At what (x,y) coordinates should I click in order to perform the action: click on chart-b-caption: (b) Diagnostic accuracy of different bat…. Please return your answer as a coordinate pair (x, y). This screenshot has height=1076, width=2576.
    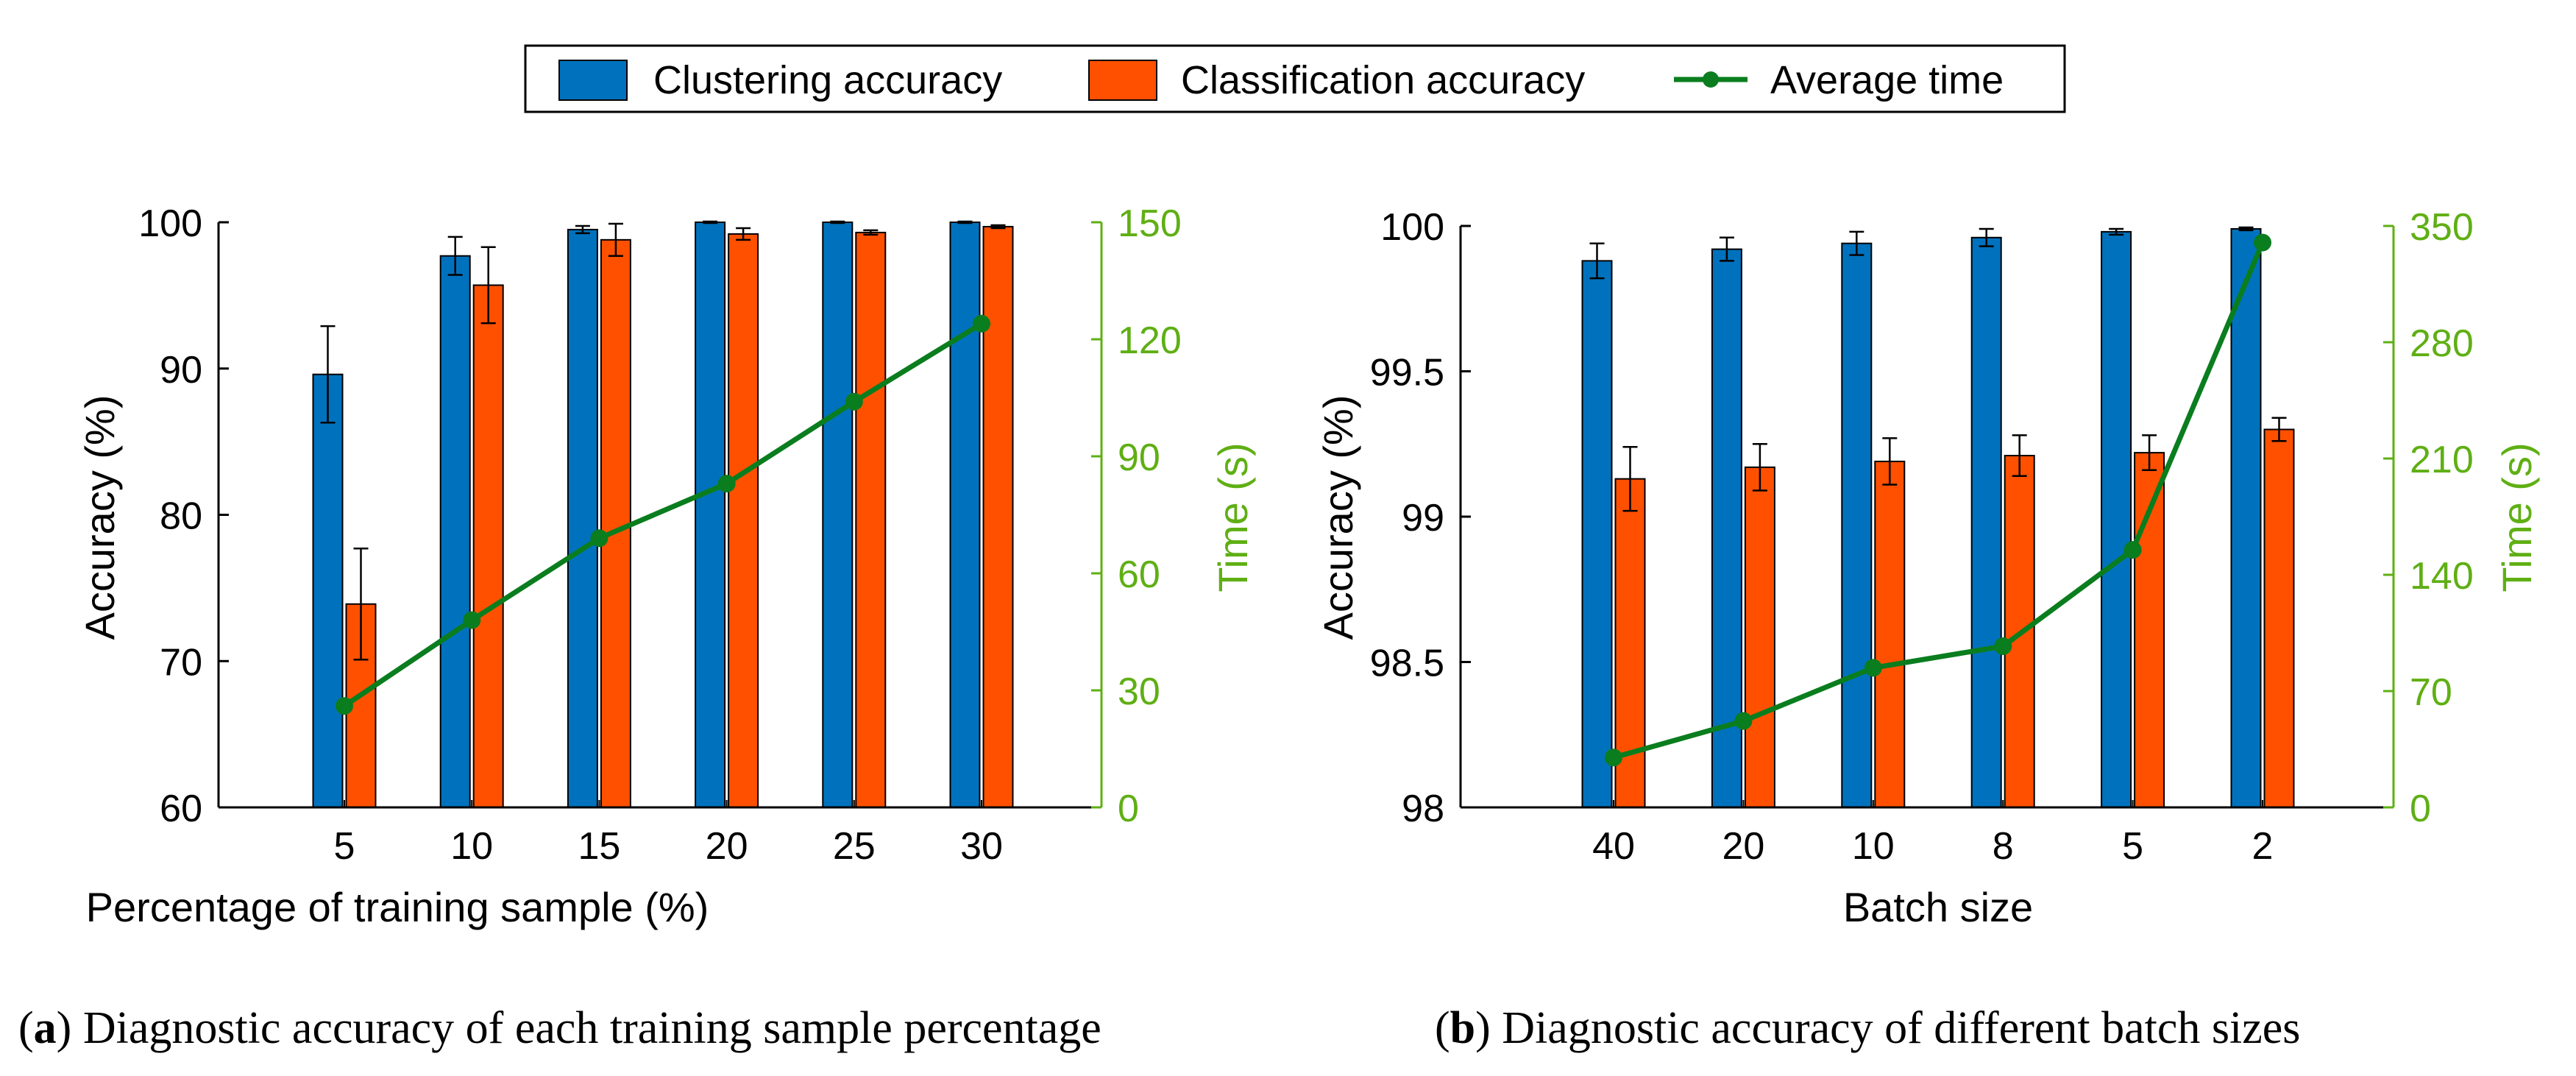
    Looking at the image, I should click on (1867, 1028).